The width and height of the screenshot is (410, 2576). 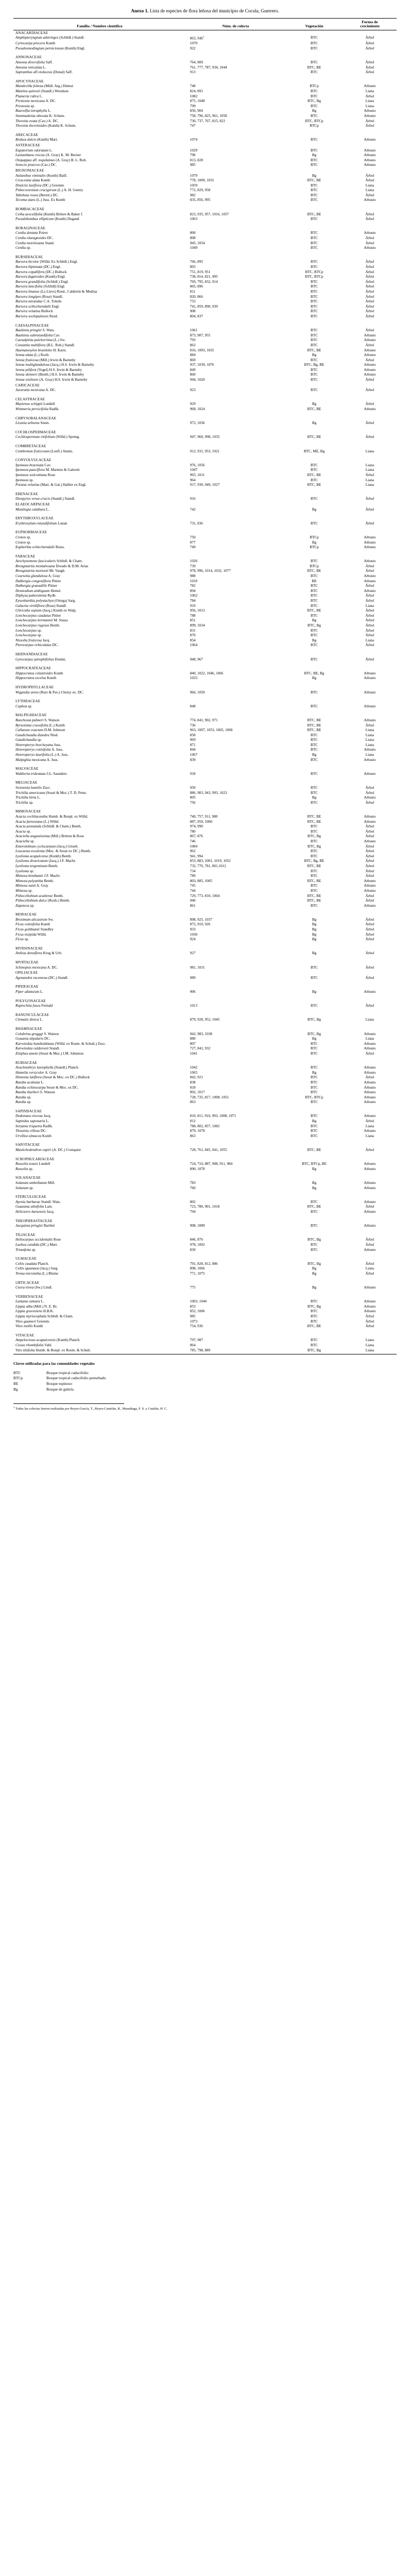 What do you see at coordinates (30, 1197) in the screenshot?
I see `family-label: STERCULIACEAE` at bounding box center [30, 1197].